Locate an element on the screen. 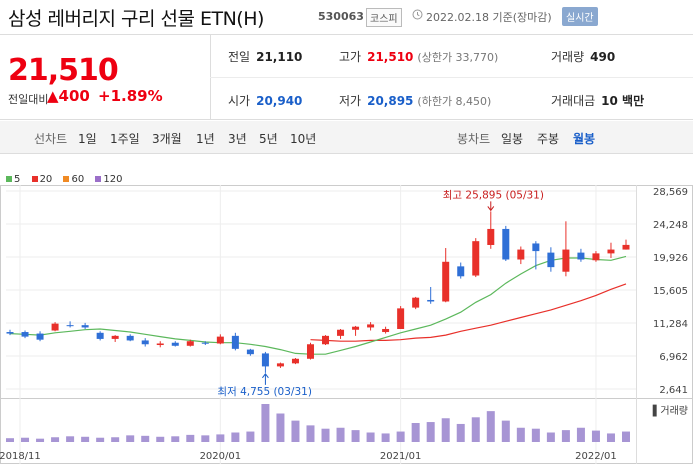 The height and width of the screenshot is (464, 693). legend-ma5: 5 is located at coordinates (13, 179).